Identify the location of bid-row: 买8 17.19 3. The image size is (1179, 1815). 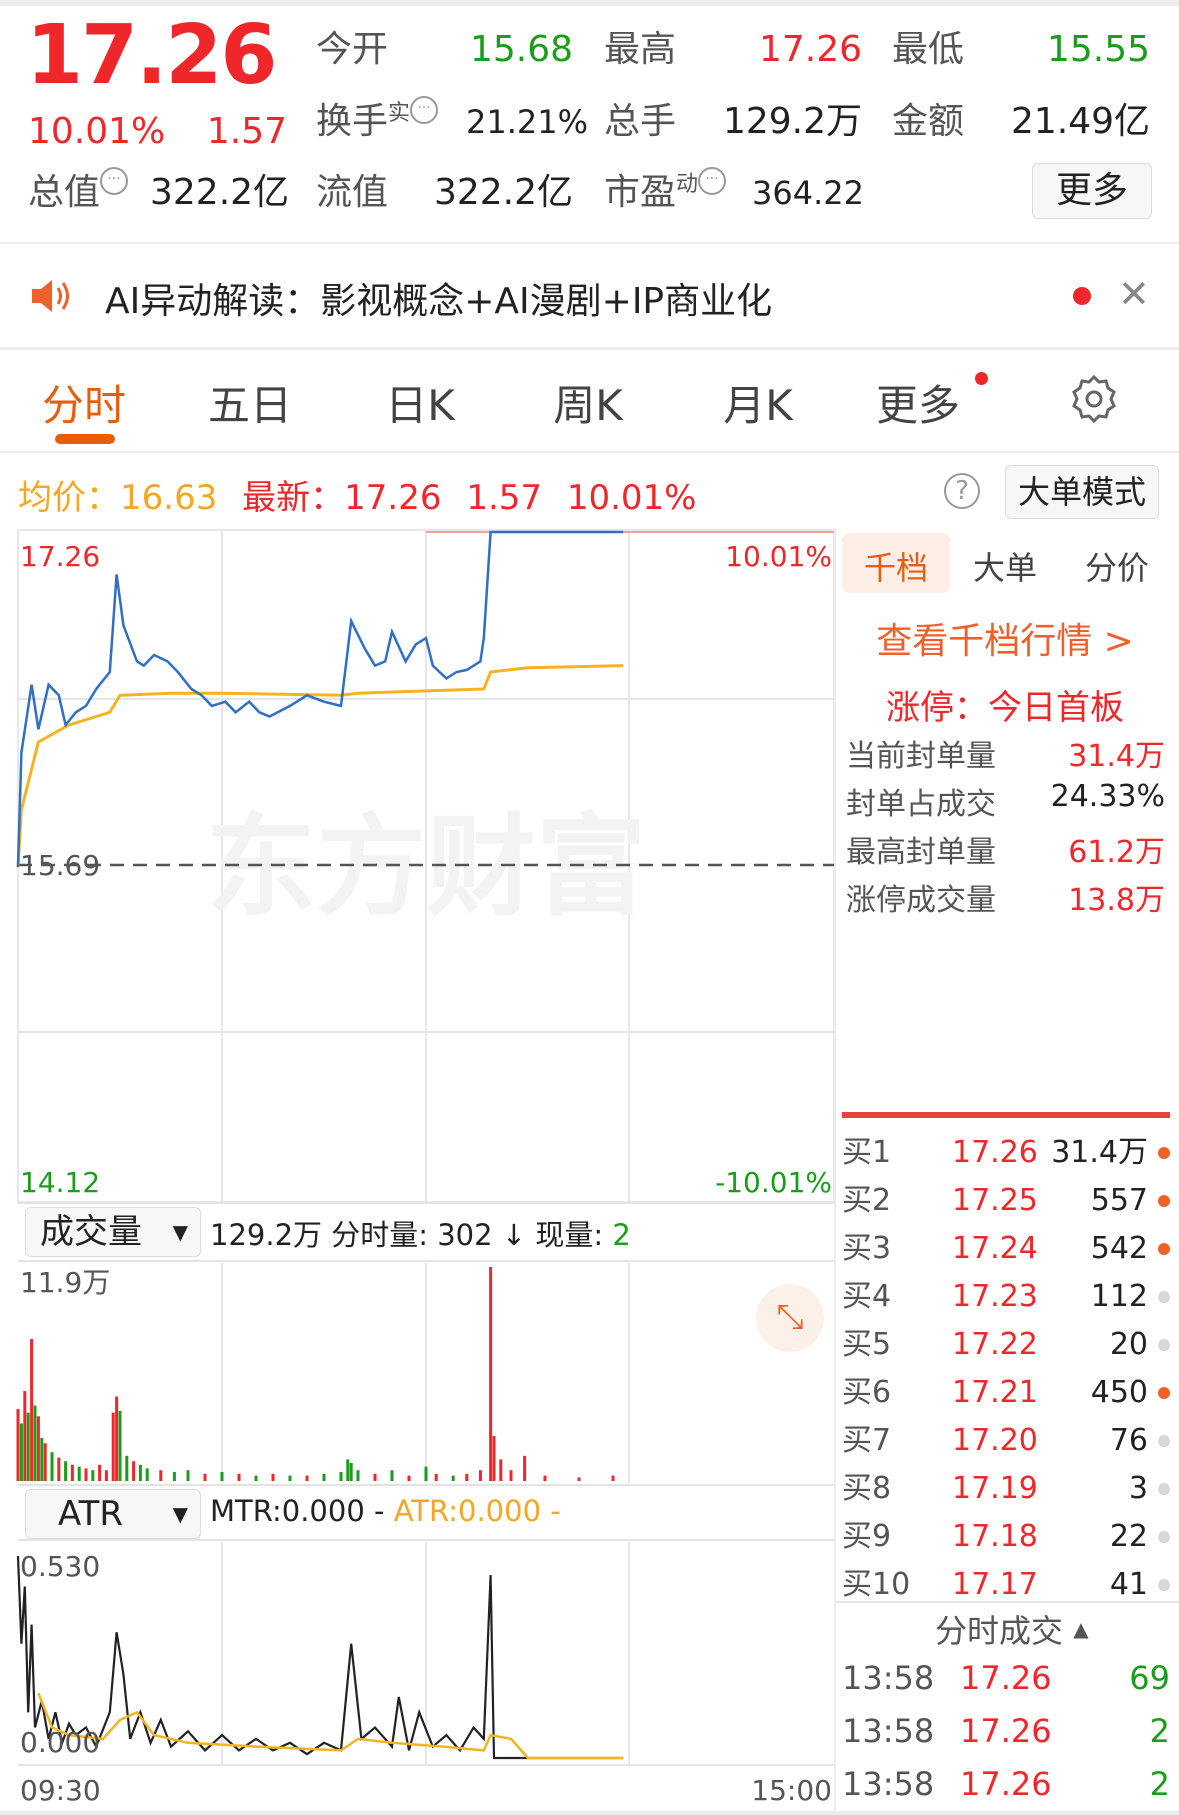
(1007, 1489).